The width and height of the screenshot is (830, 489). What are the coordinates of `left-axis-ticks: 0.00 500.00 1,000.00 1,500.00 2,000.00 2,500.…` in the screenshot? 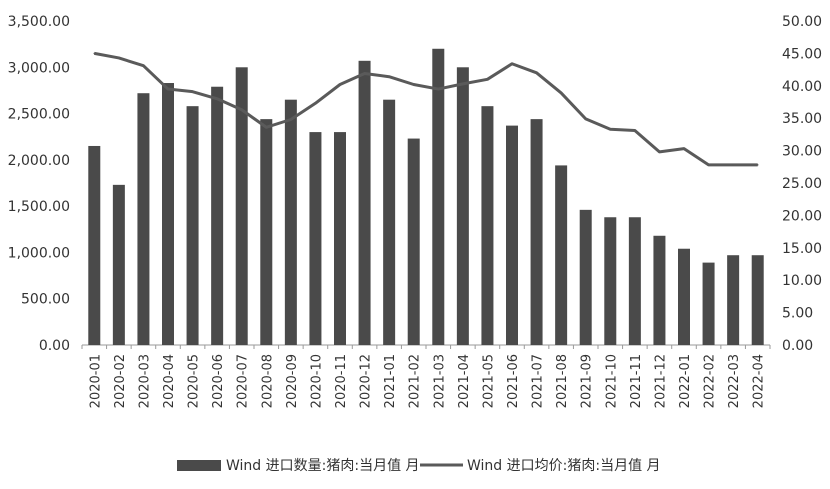 It's located at (39, 184).